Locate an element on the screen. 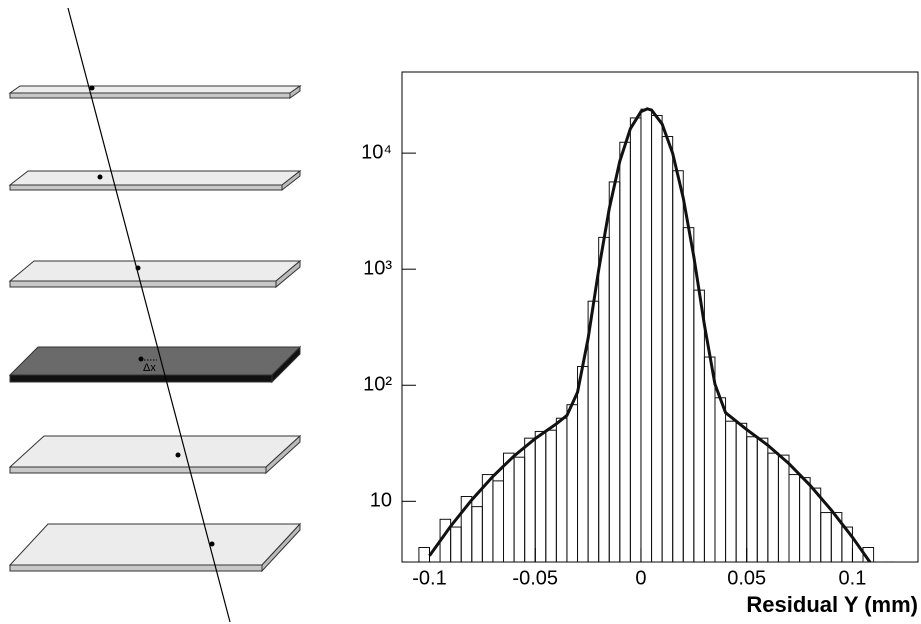 This screenshot has height=624, width=921. x-tick-label: -0.1 is located at coordinates (429, 578).